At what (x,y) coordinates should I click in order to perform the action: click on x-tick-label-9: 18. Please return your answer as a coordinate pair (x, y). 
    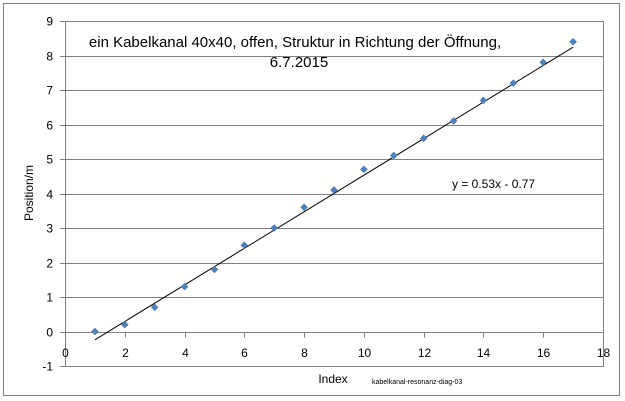
    Looking at the image, I should click on (604, 353).